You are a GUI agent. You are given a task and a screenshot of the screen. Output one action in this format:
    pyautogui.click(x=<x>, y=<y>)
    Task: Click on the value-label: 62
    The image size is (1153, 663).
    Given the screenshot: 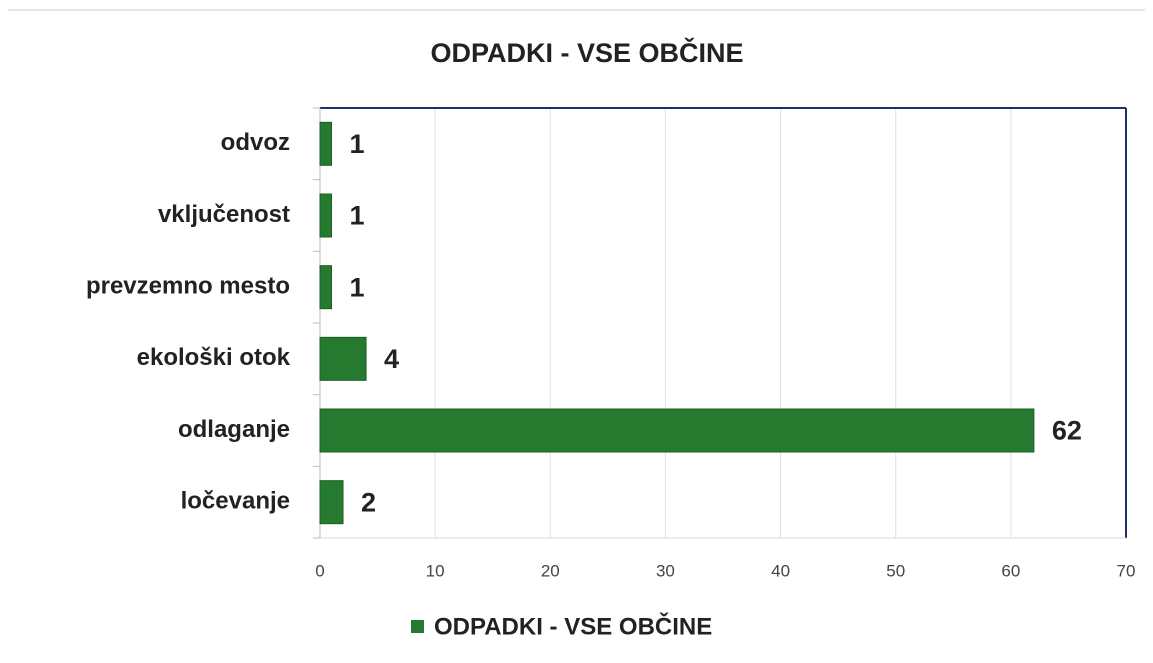 What is the action you would take?
    pyautogui.click(x=1067, y=431)
    